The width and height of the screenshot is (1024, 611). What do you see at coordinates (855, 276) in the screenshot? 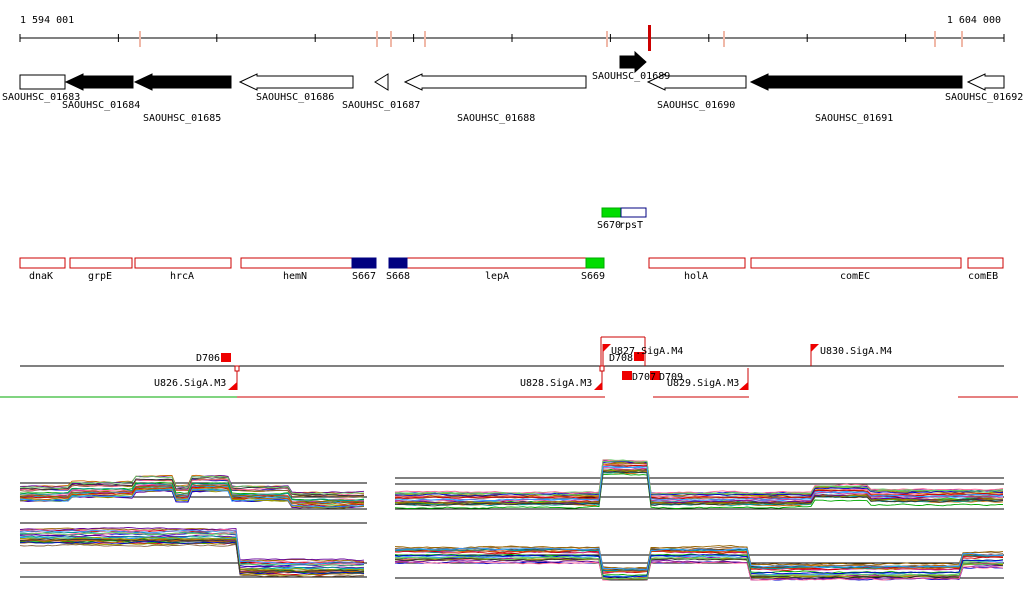
I see `feature-label-comEC: comEC` at bounding box center [855, 276].